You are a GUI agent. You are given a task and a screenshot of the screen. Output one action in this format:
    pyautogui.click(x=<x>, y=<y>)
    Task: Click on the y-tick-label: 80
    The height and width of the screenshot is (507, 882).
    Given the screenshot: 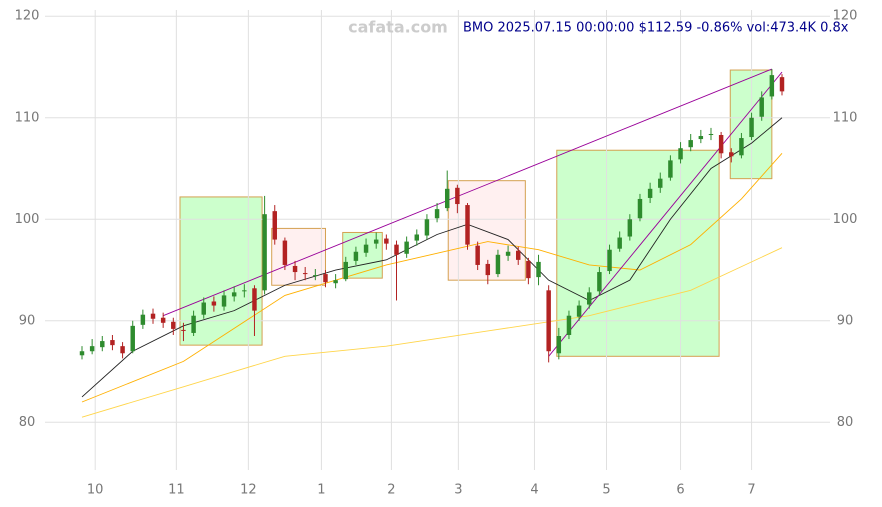 What is the action you would take?
    pyautogui.click(x=27, y=422)
    